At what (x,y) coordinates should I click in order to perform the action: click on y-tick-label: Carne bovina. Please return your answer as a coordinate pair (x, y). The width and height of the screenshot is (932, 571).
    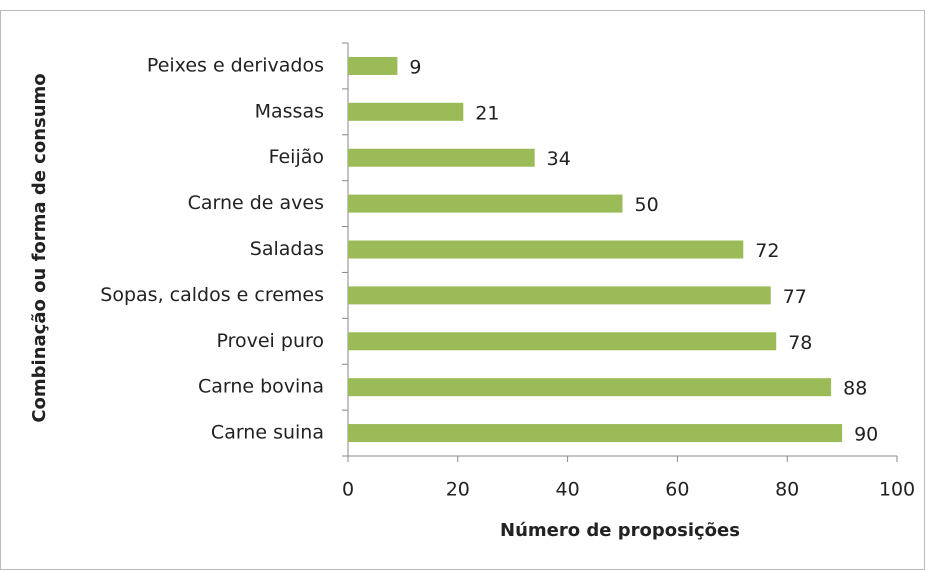
    Looking at the image, I should click on (261, 387).